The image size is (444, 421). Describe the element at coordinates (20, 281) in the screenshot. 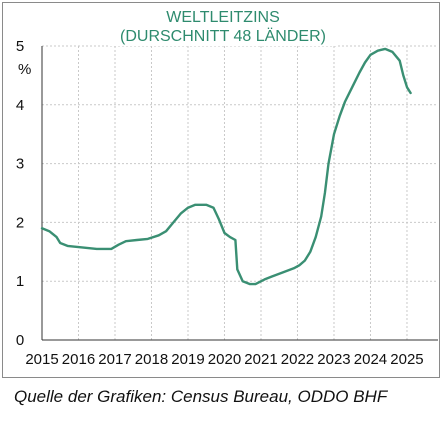

I see `y-tick-label: 1` at that location.